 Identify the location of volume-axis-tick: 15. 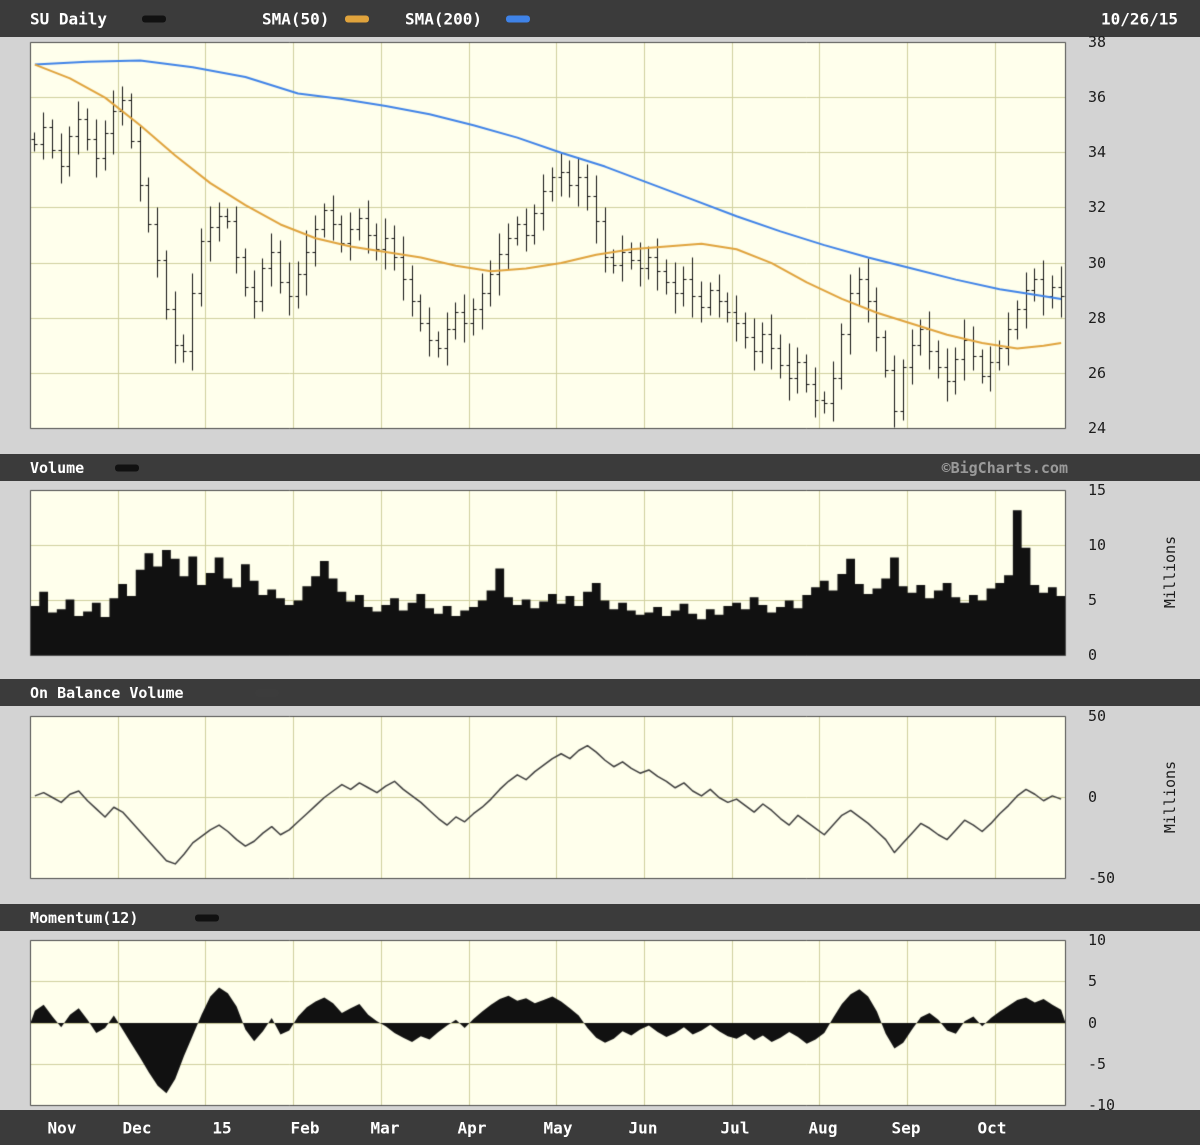
(1097, 490).